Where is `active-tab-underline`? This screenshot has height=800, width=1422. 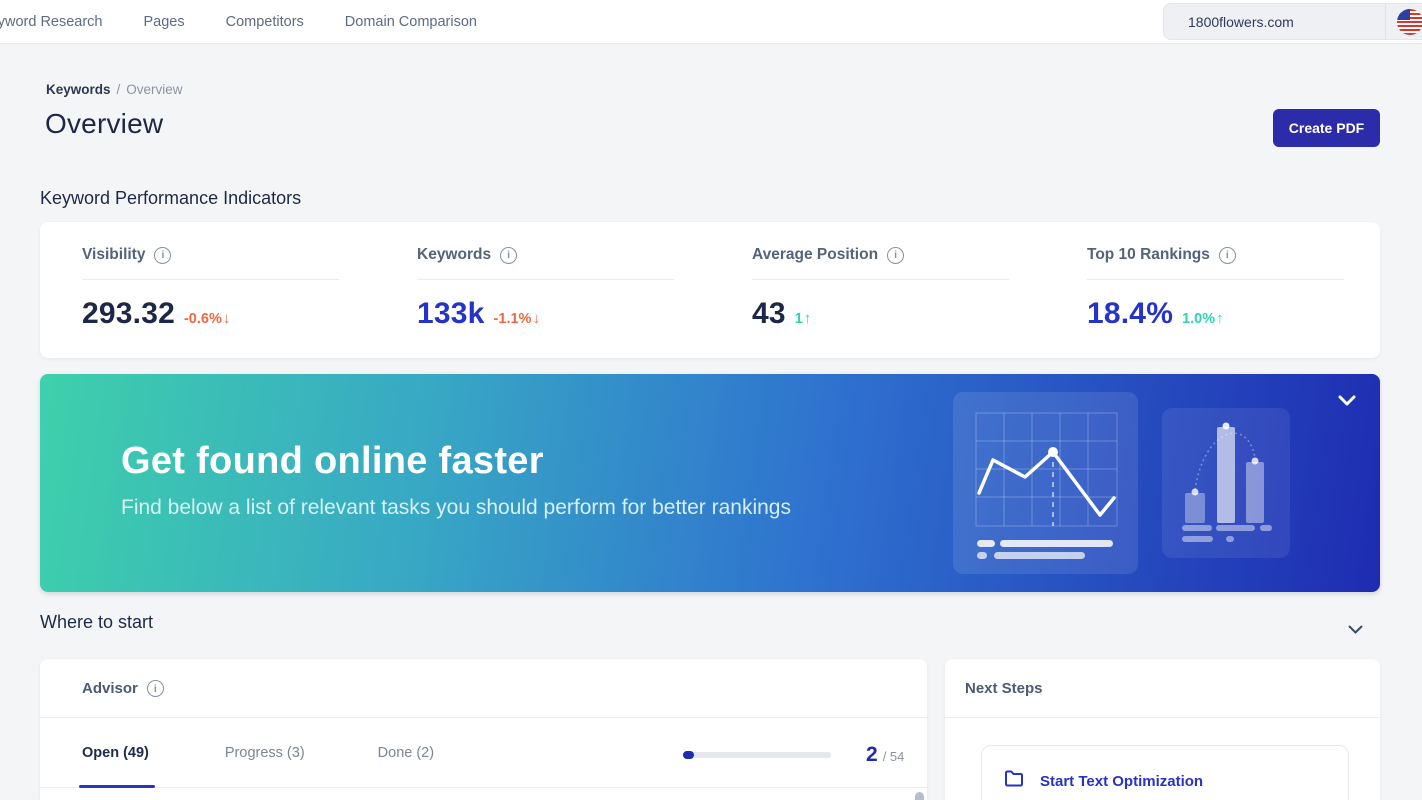 active-tab-underline is located at coordinates (117, 786).